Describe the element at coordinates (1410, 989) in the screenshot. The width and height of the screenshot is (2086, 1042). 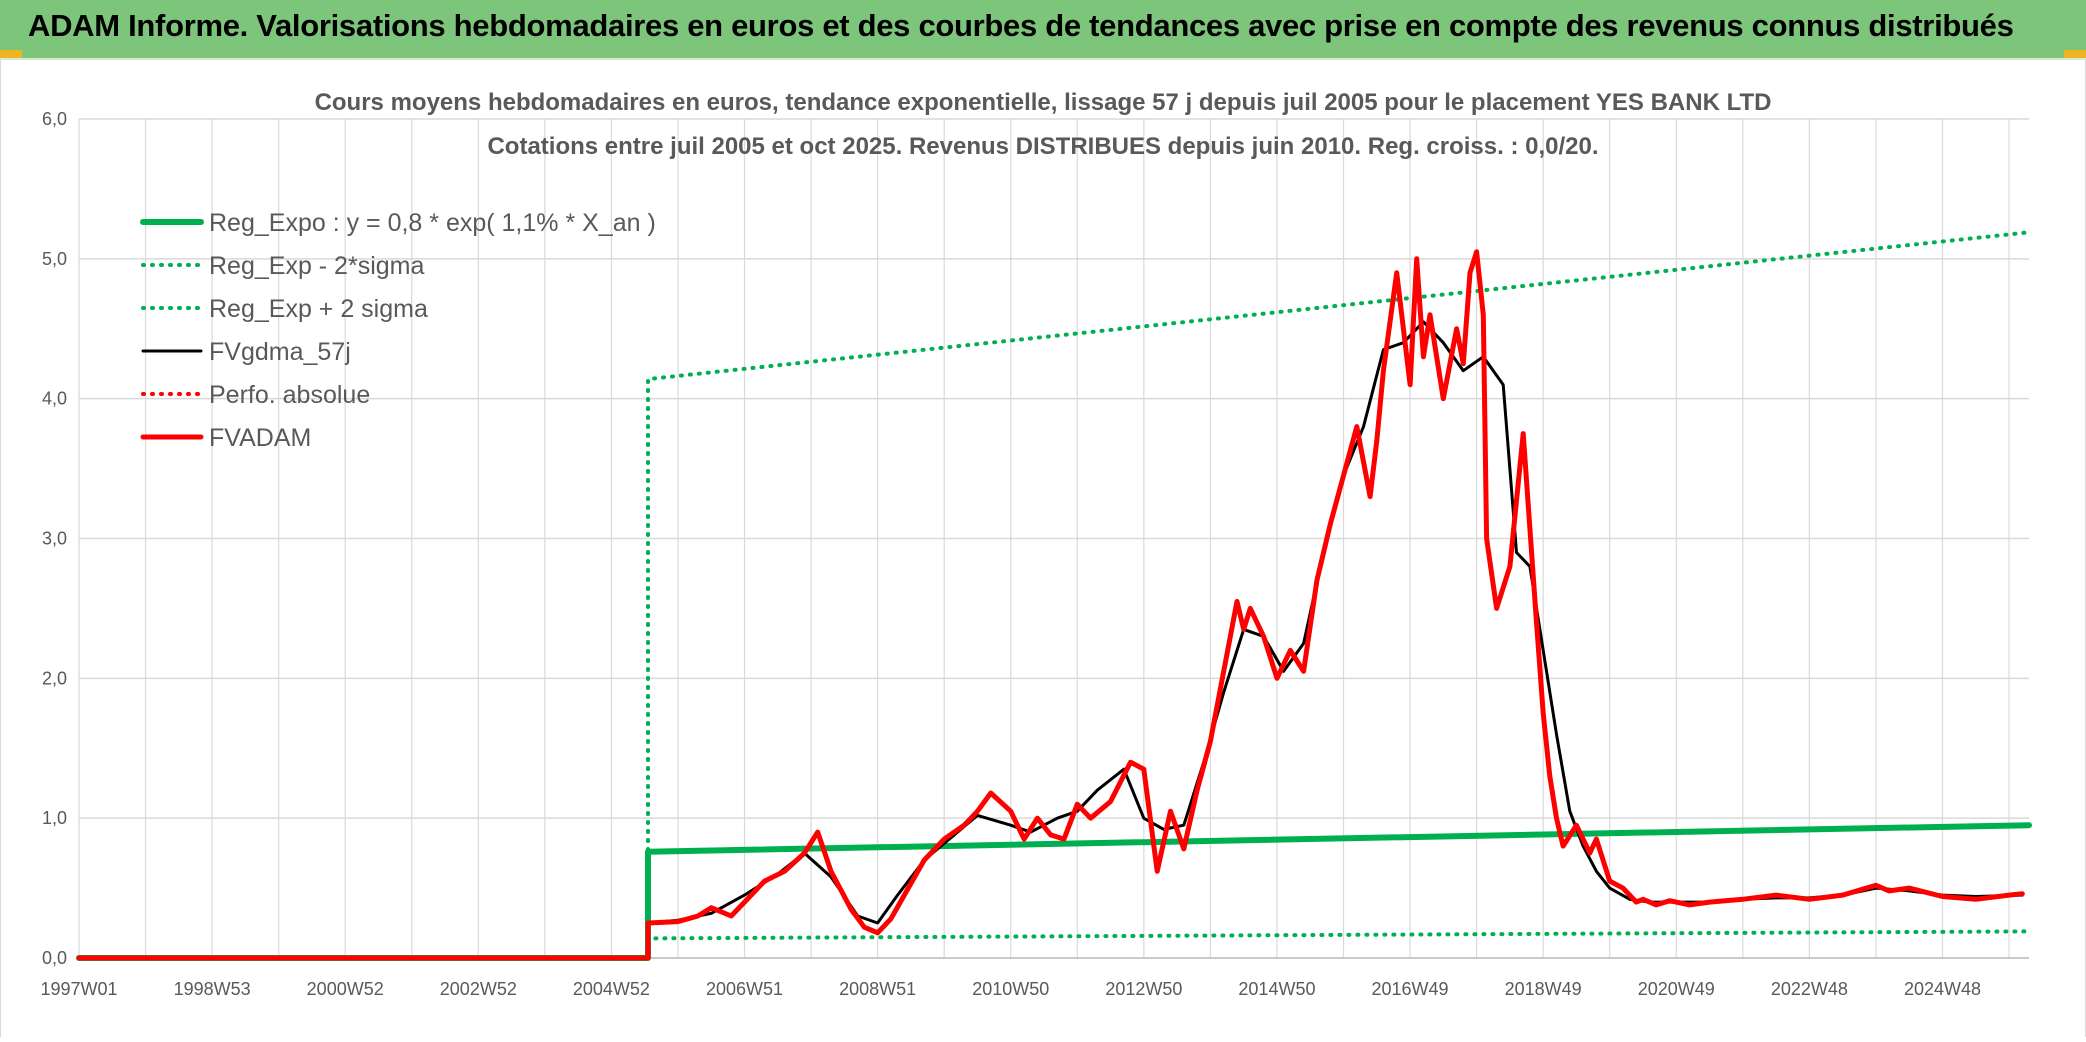
I see `x-tick-label: 2016W49` at that location.